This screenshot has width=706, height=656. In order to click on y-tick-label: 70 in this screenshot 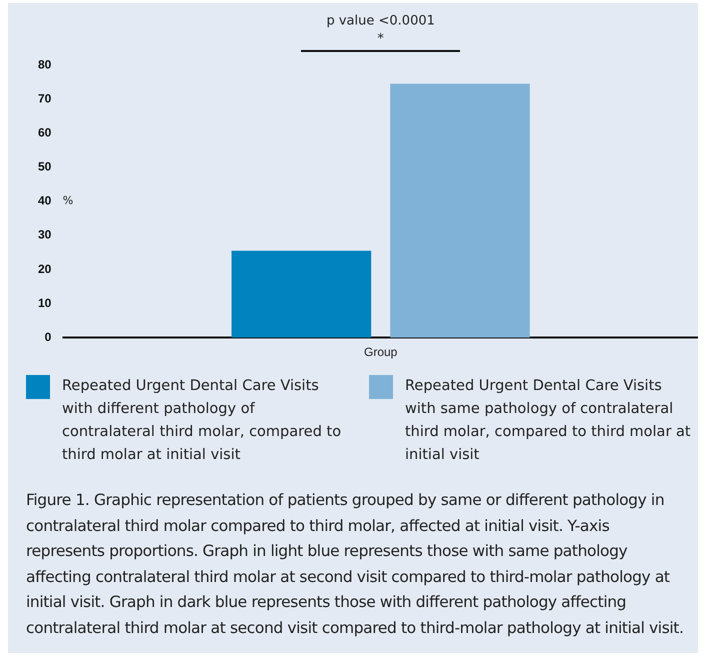, I will do `click(45, 98)`.